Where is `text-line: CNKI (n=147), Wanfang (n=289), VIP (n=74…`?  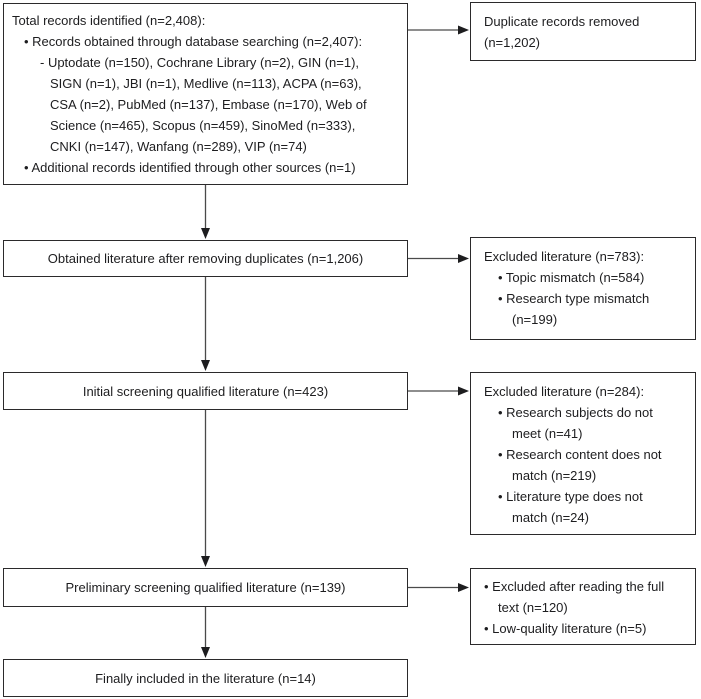
text-line: CNKI (n=147), Wanfang (n=289), VIP (n=74… is located at coordinates (178, 146).